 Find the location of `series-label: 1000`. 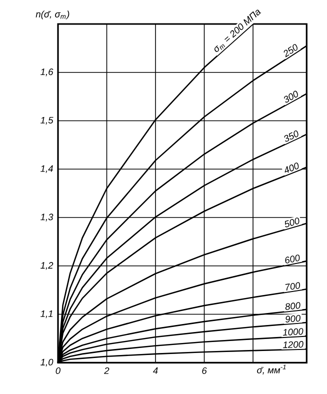

series-label: 1000 is located at coordinates (293, 332).